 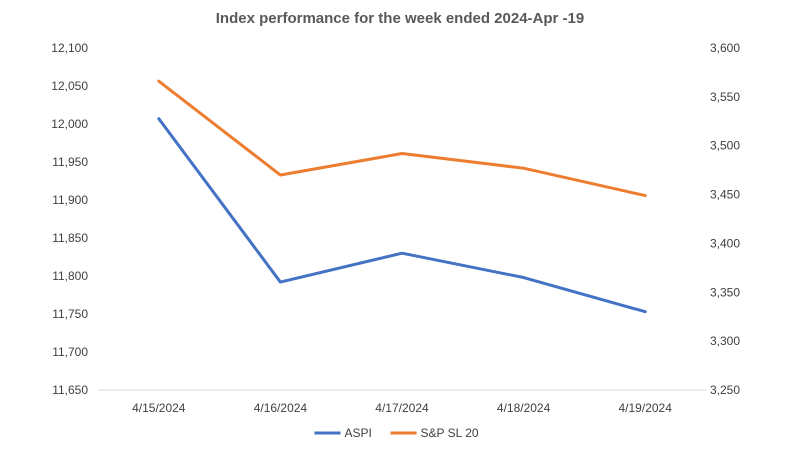 What do you see at coordinates (396, 433) in the screenshot?
I see `legend: ASPI S&P SL 20` at bounding box center [396, 433].